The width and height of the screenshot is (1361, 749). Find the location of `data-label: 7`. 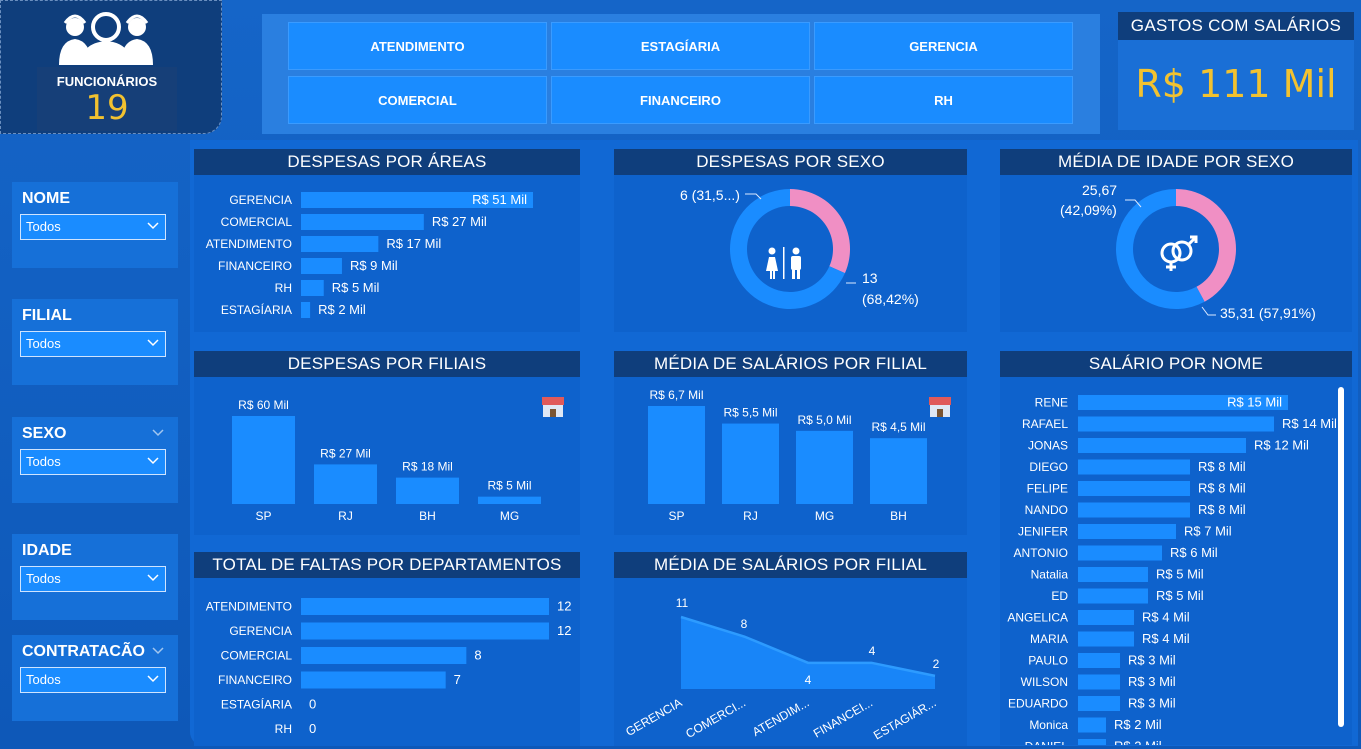

data-label: 7 is located at coordinates (457, 679).